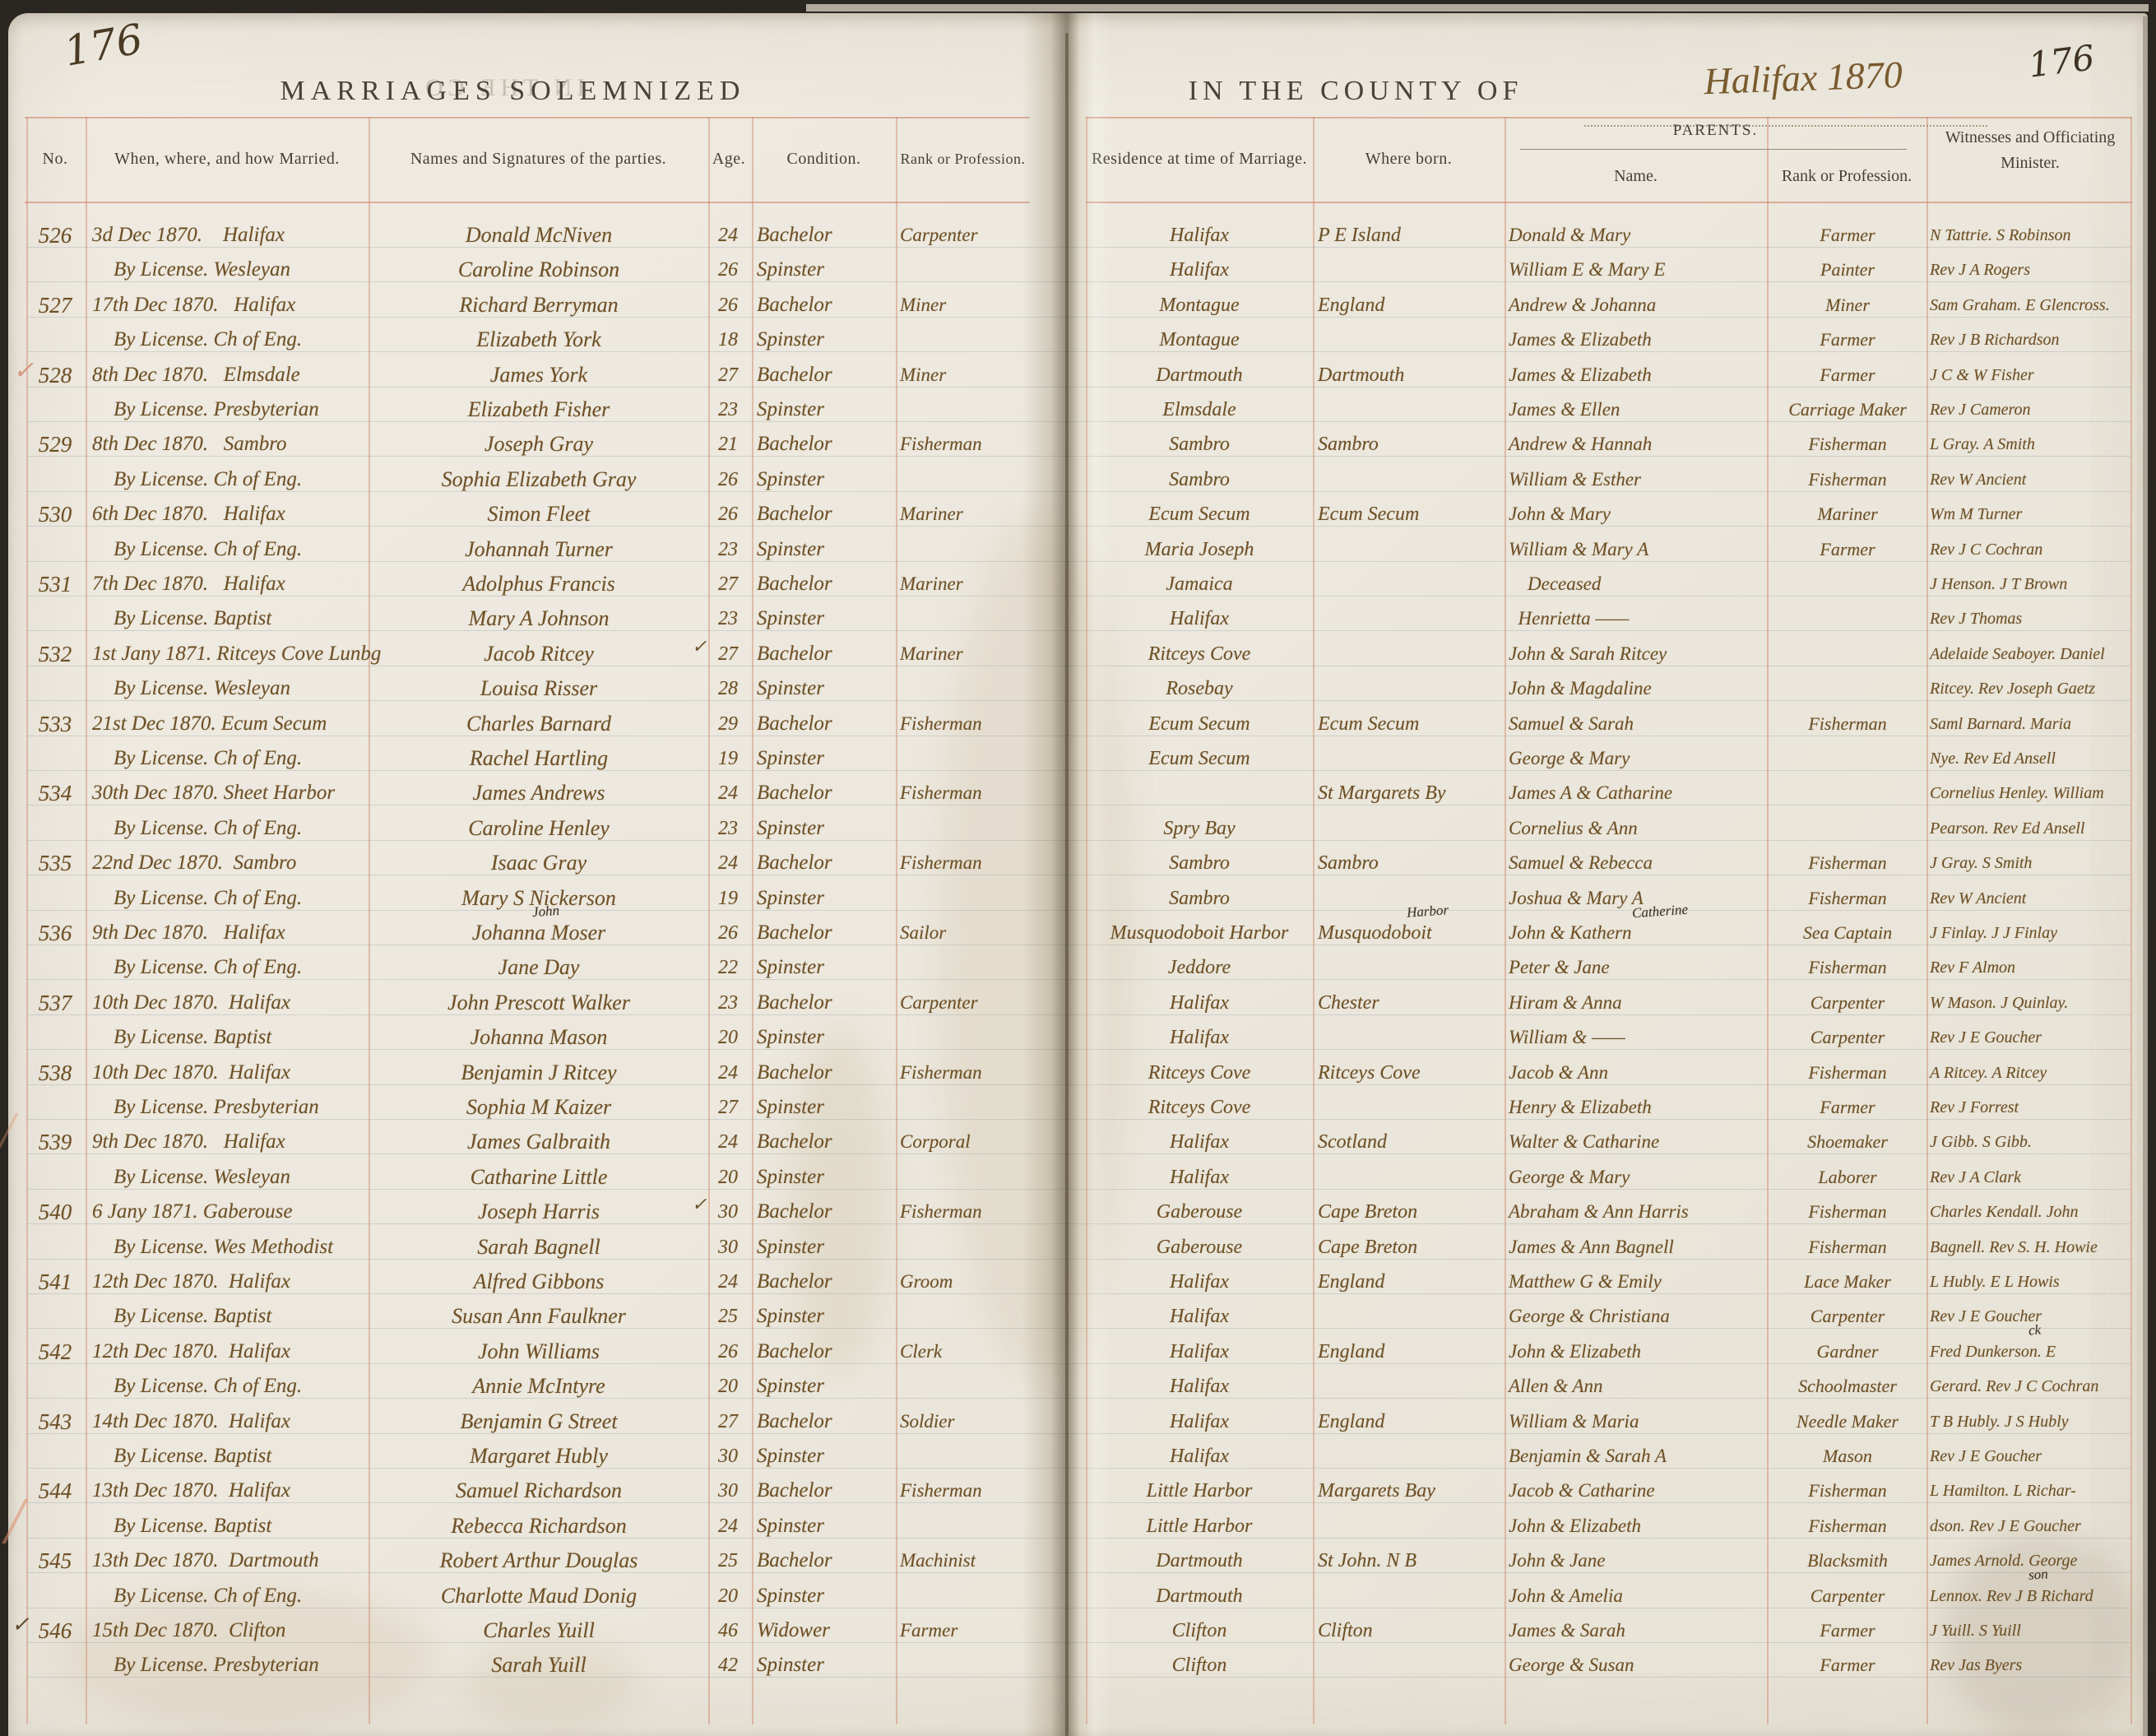 Image resolution: width=2156 pixels, height=1736 pixels. Describe the element at coordinates (2005, 1212) in the screenshot. I see `register-cell-wit: Charles Kendall. John` at that location.